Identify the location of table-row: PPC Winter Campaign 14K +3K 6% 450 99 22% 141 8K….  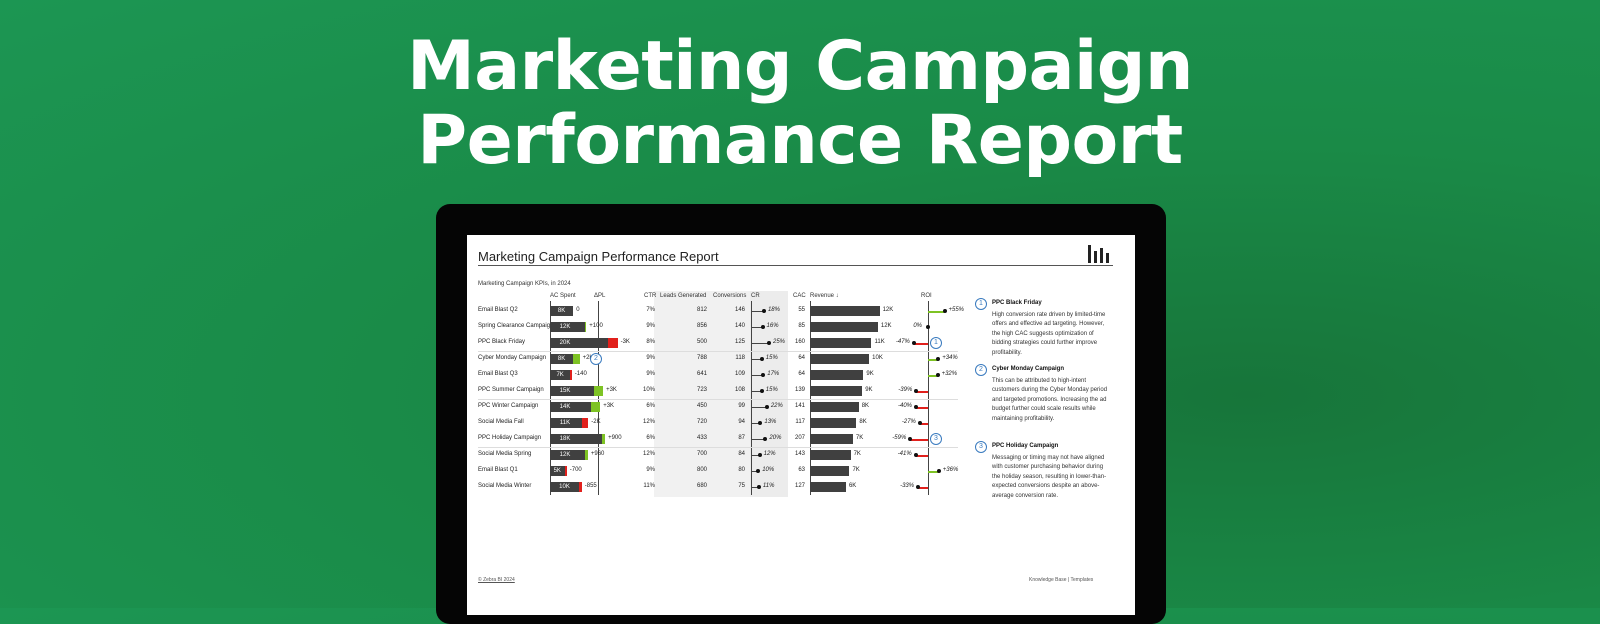
(801, 407).